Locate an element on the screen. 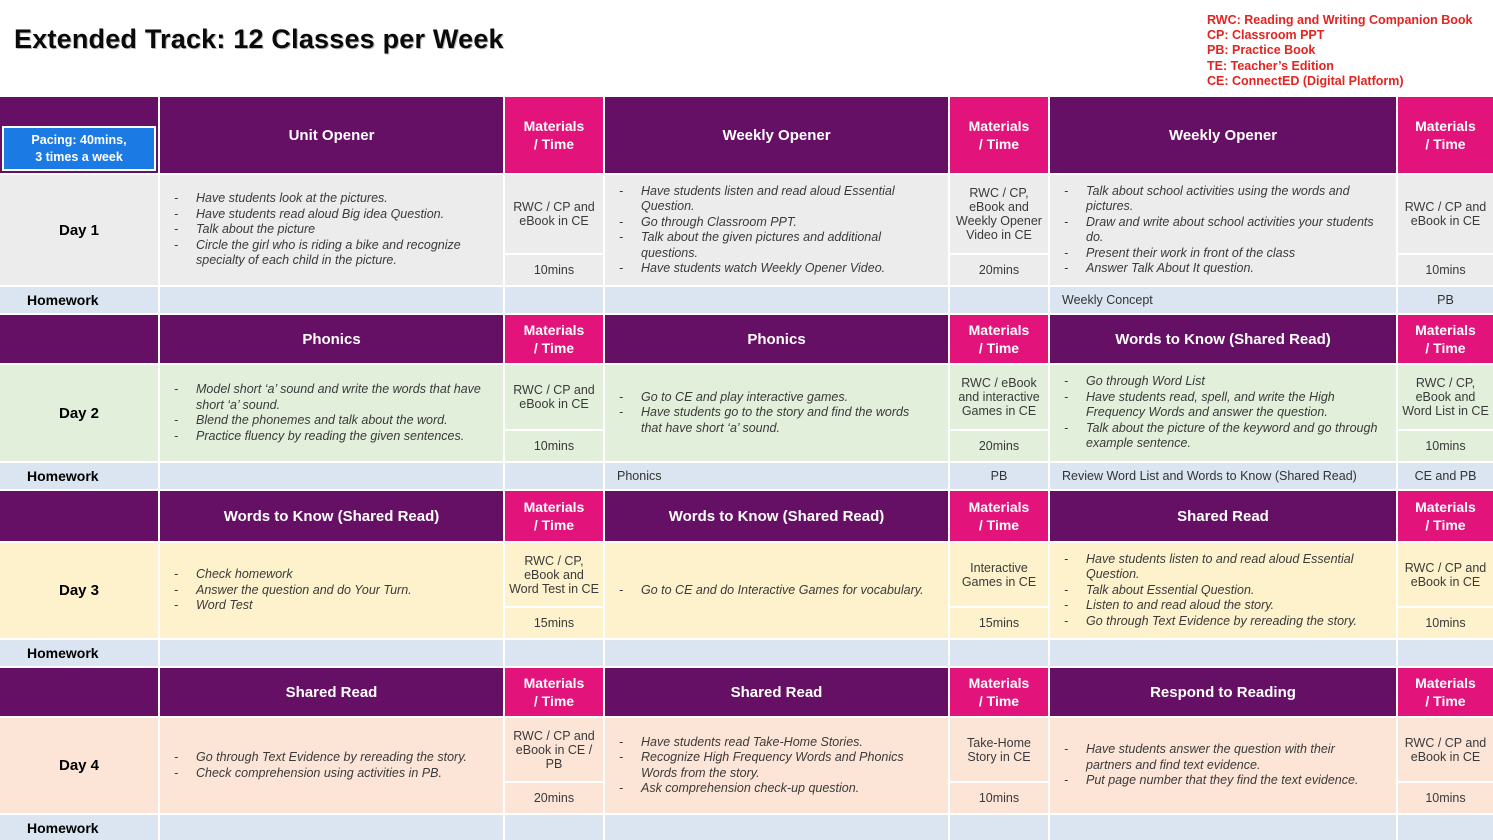 The image size is (1493, 840). day-column-header-cell is located at coordinates (79, 516).